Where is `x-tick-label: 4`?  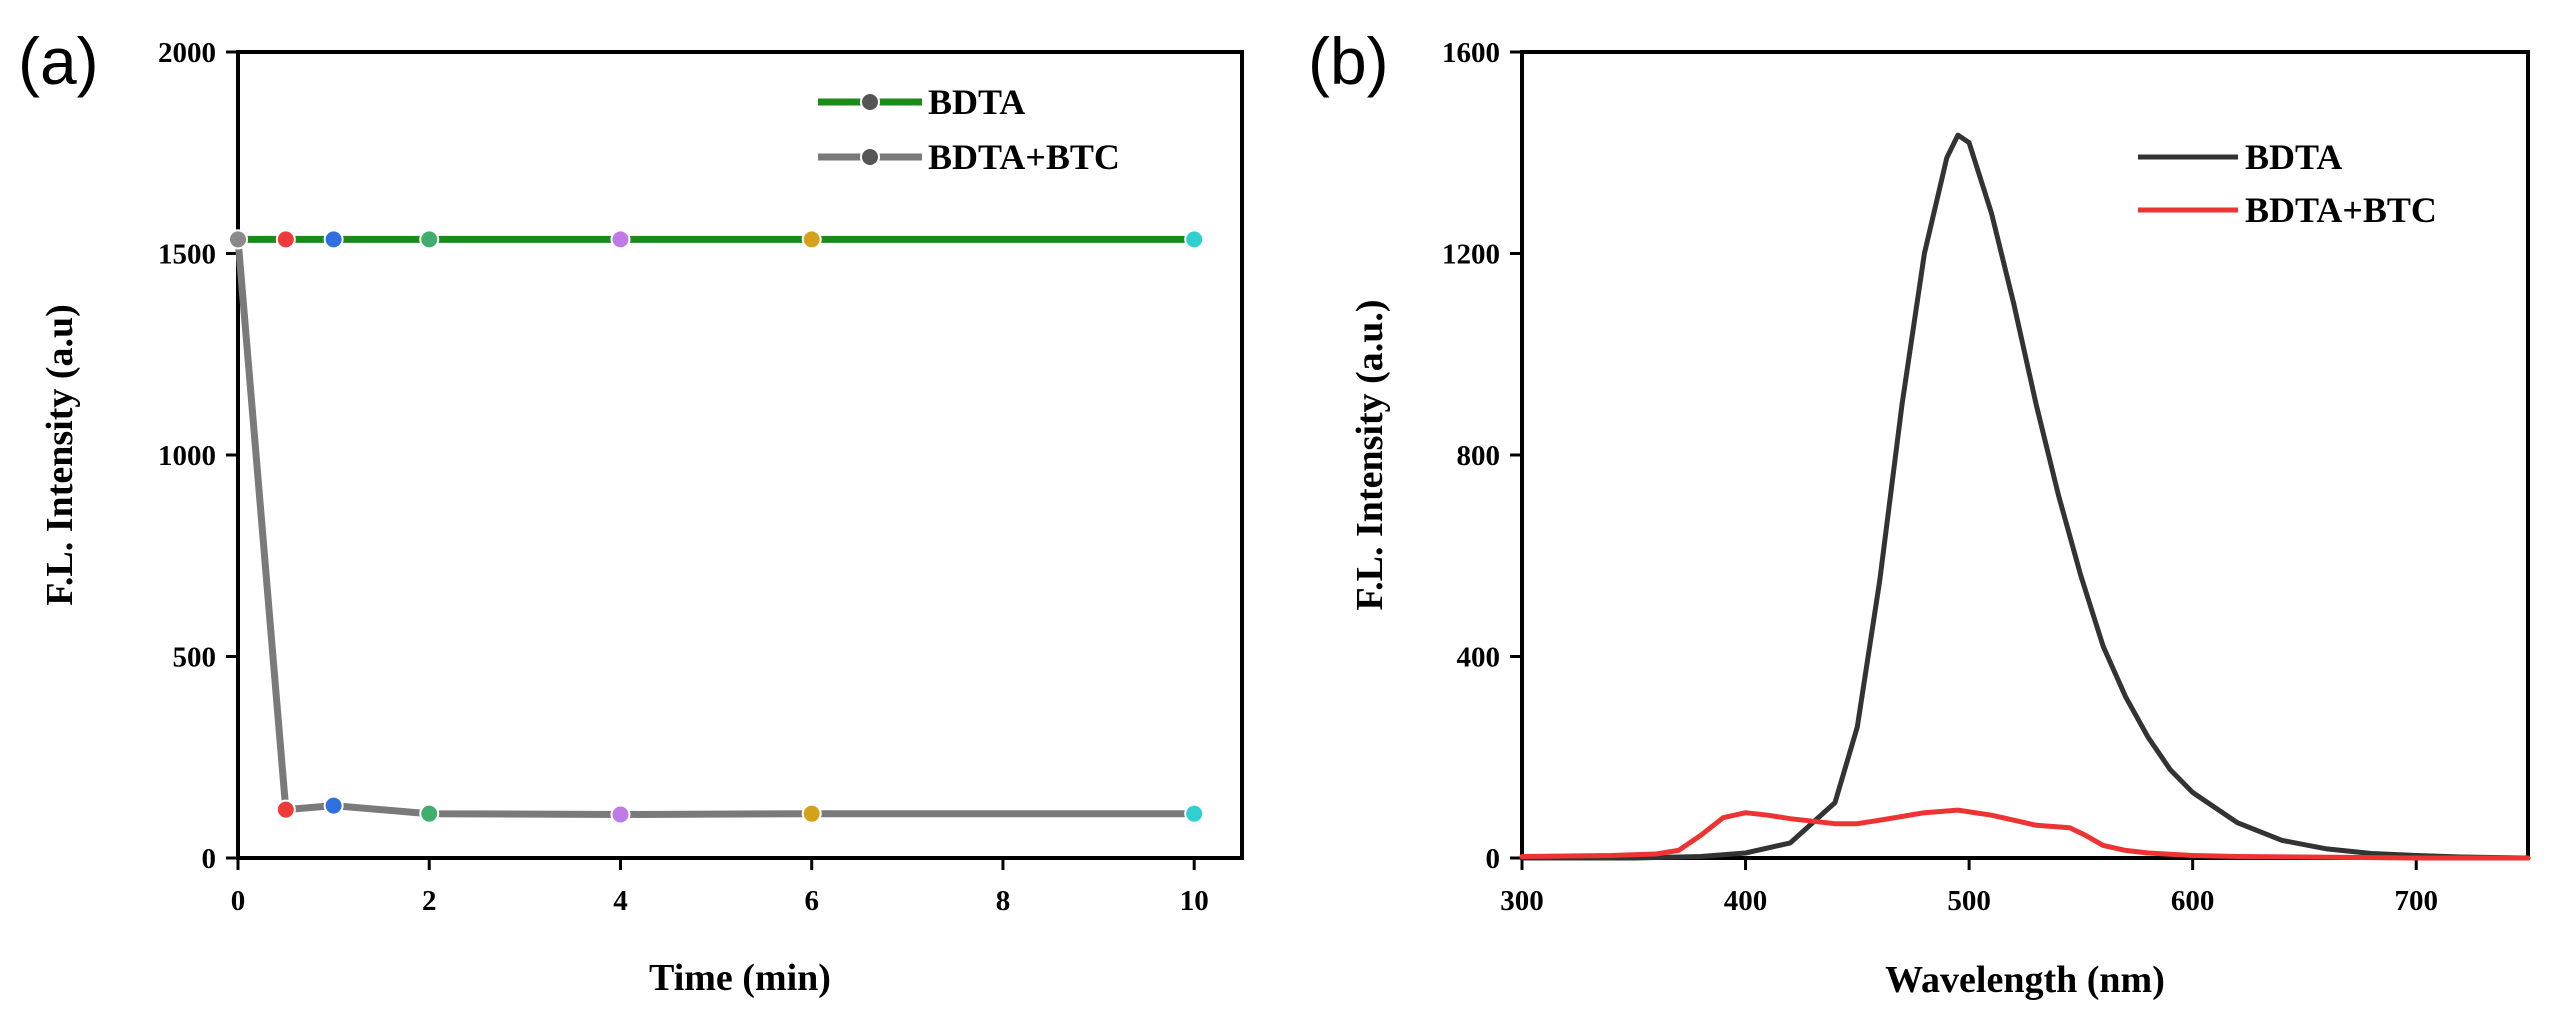 x-tick-label: 4 is located at coordinates (620, 901).